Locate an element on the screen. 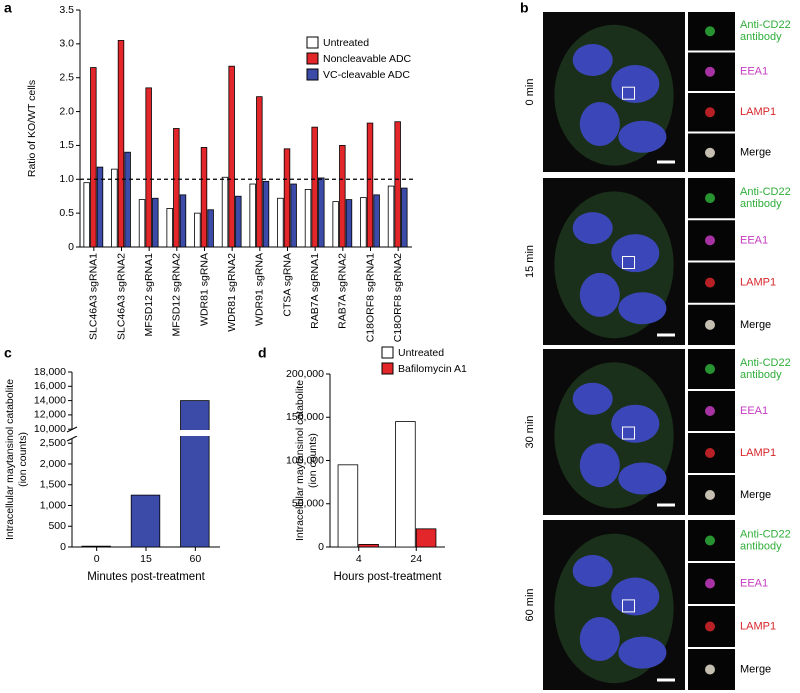 This screenshot has height=693, width=800. panel-label: a is located at coordinates (8, 8).